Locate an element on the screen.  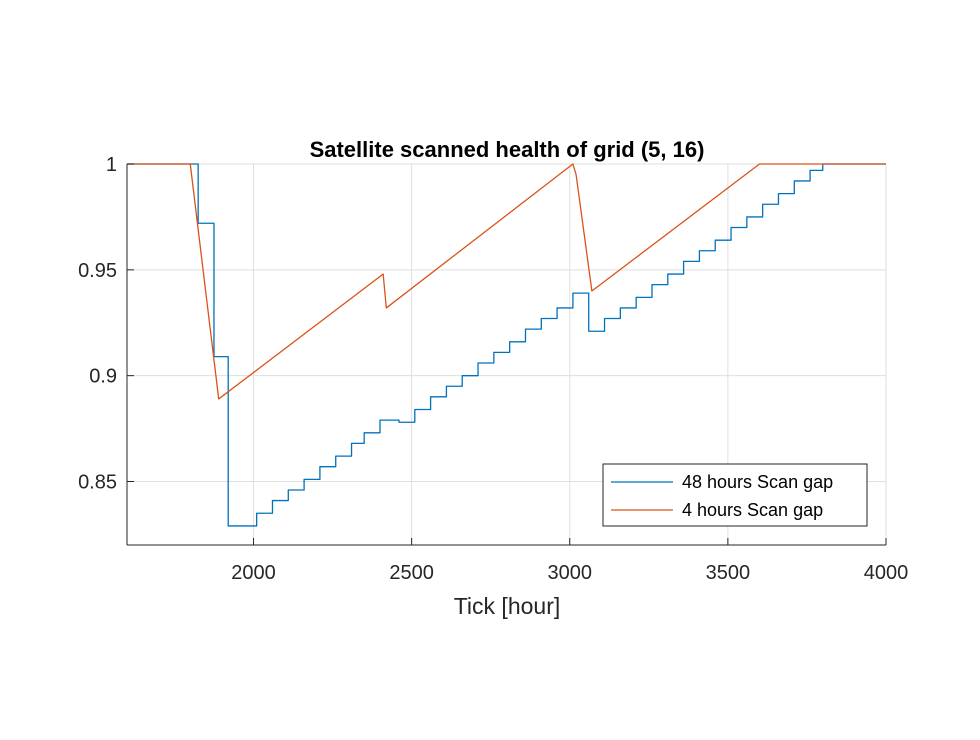
legend-label-48h: 48 hours Scan gap is located at coordinates (757, 482).